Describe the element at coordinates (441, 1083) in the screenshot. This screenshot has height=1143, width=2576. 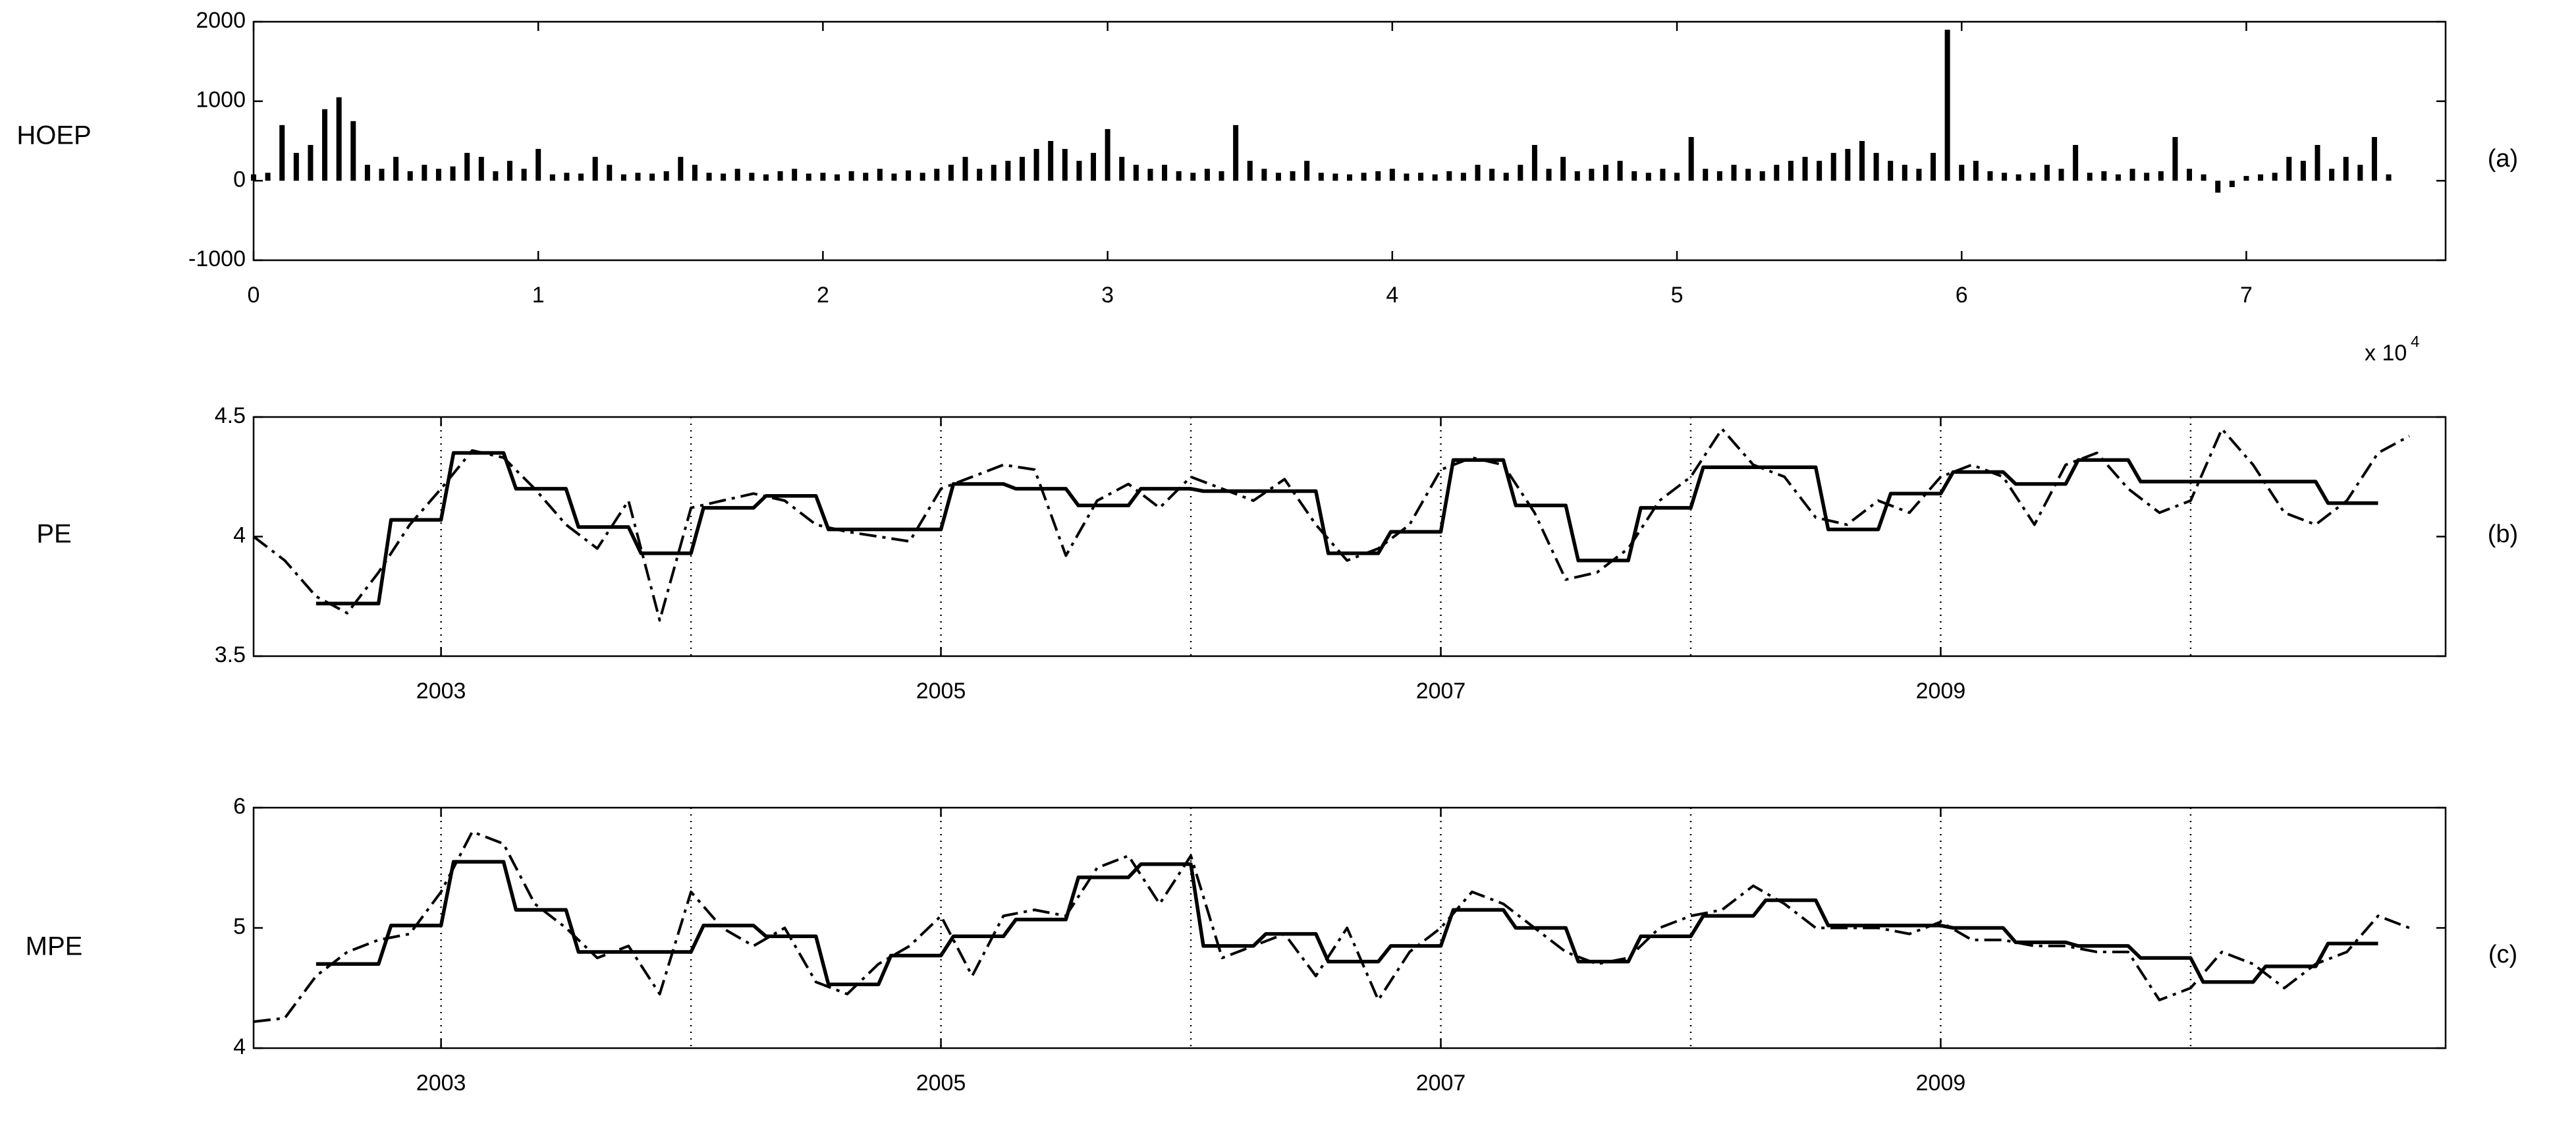
I see `x-tick-label: 2003` at that location.